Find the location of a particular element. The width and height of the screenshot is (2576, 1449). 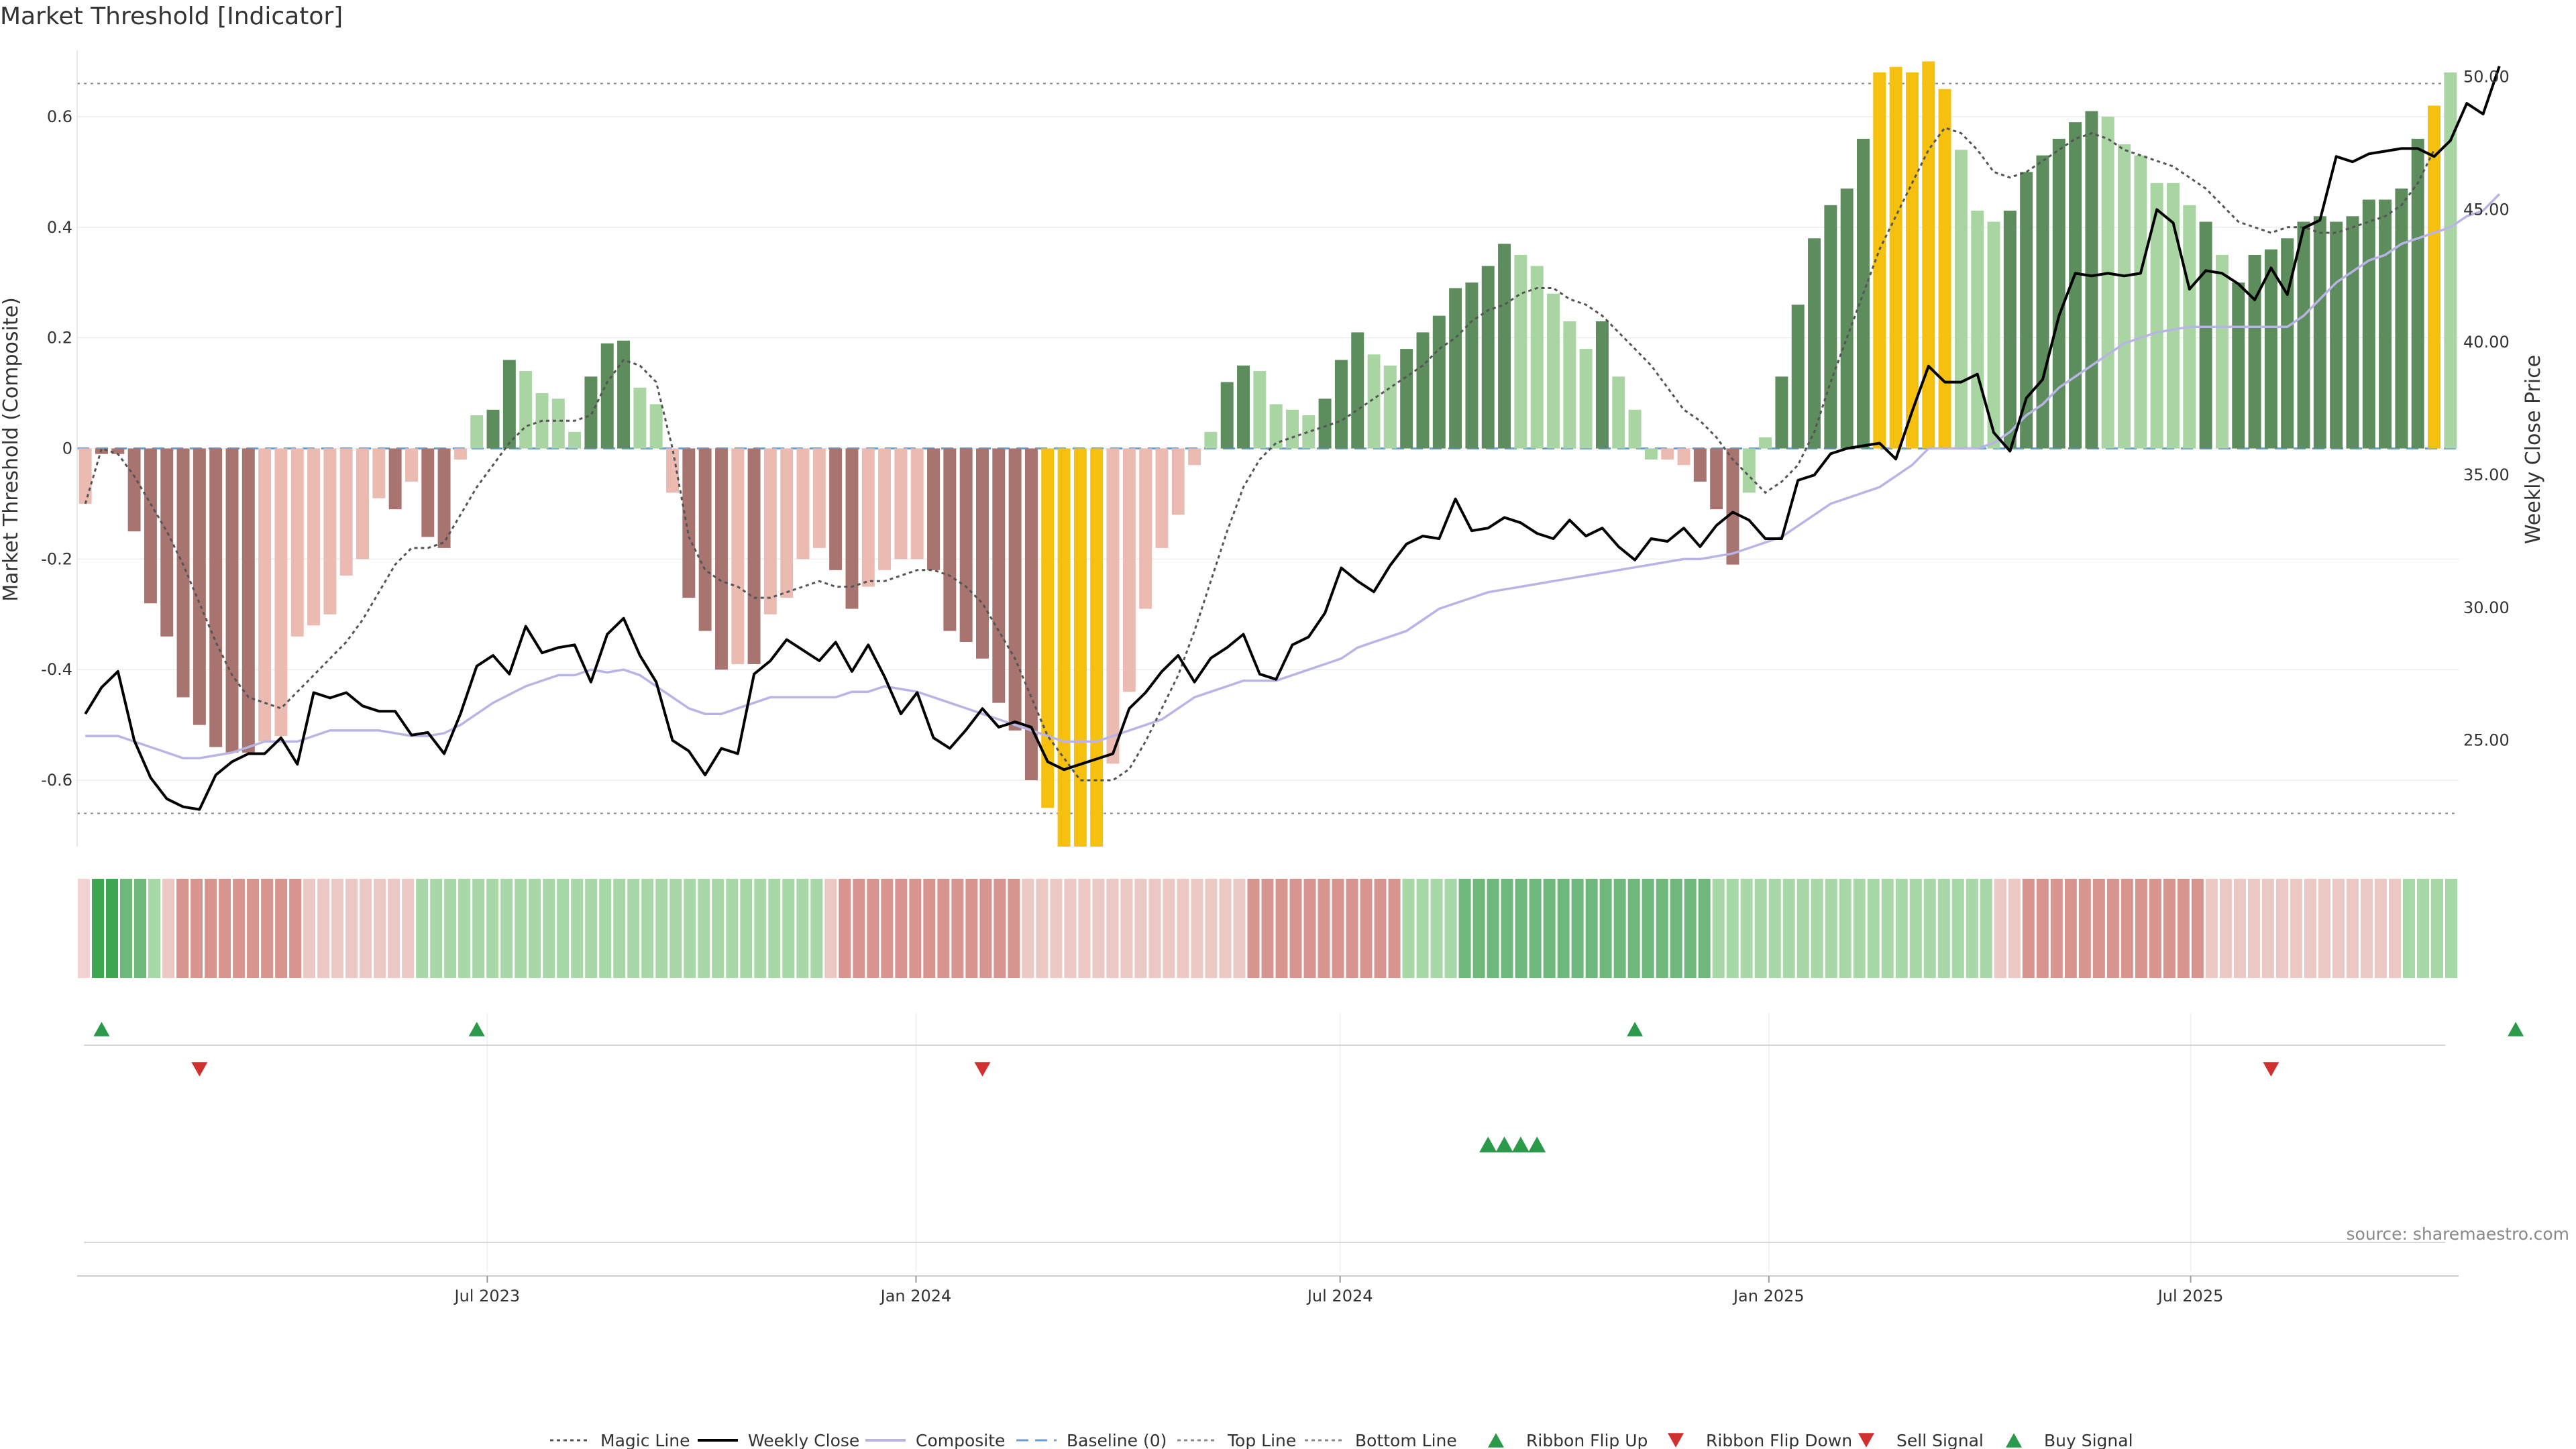

y-tick-label: 0.6 is located at coordinates (59, 116).